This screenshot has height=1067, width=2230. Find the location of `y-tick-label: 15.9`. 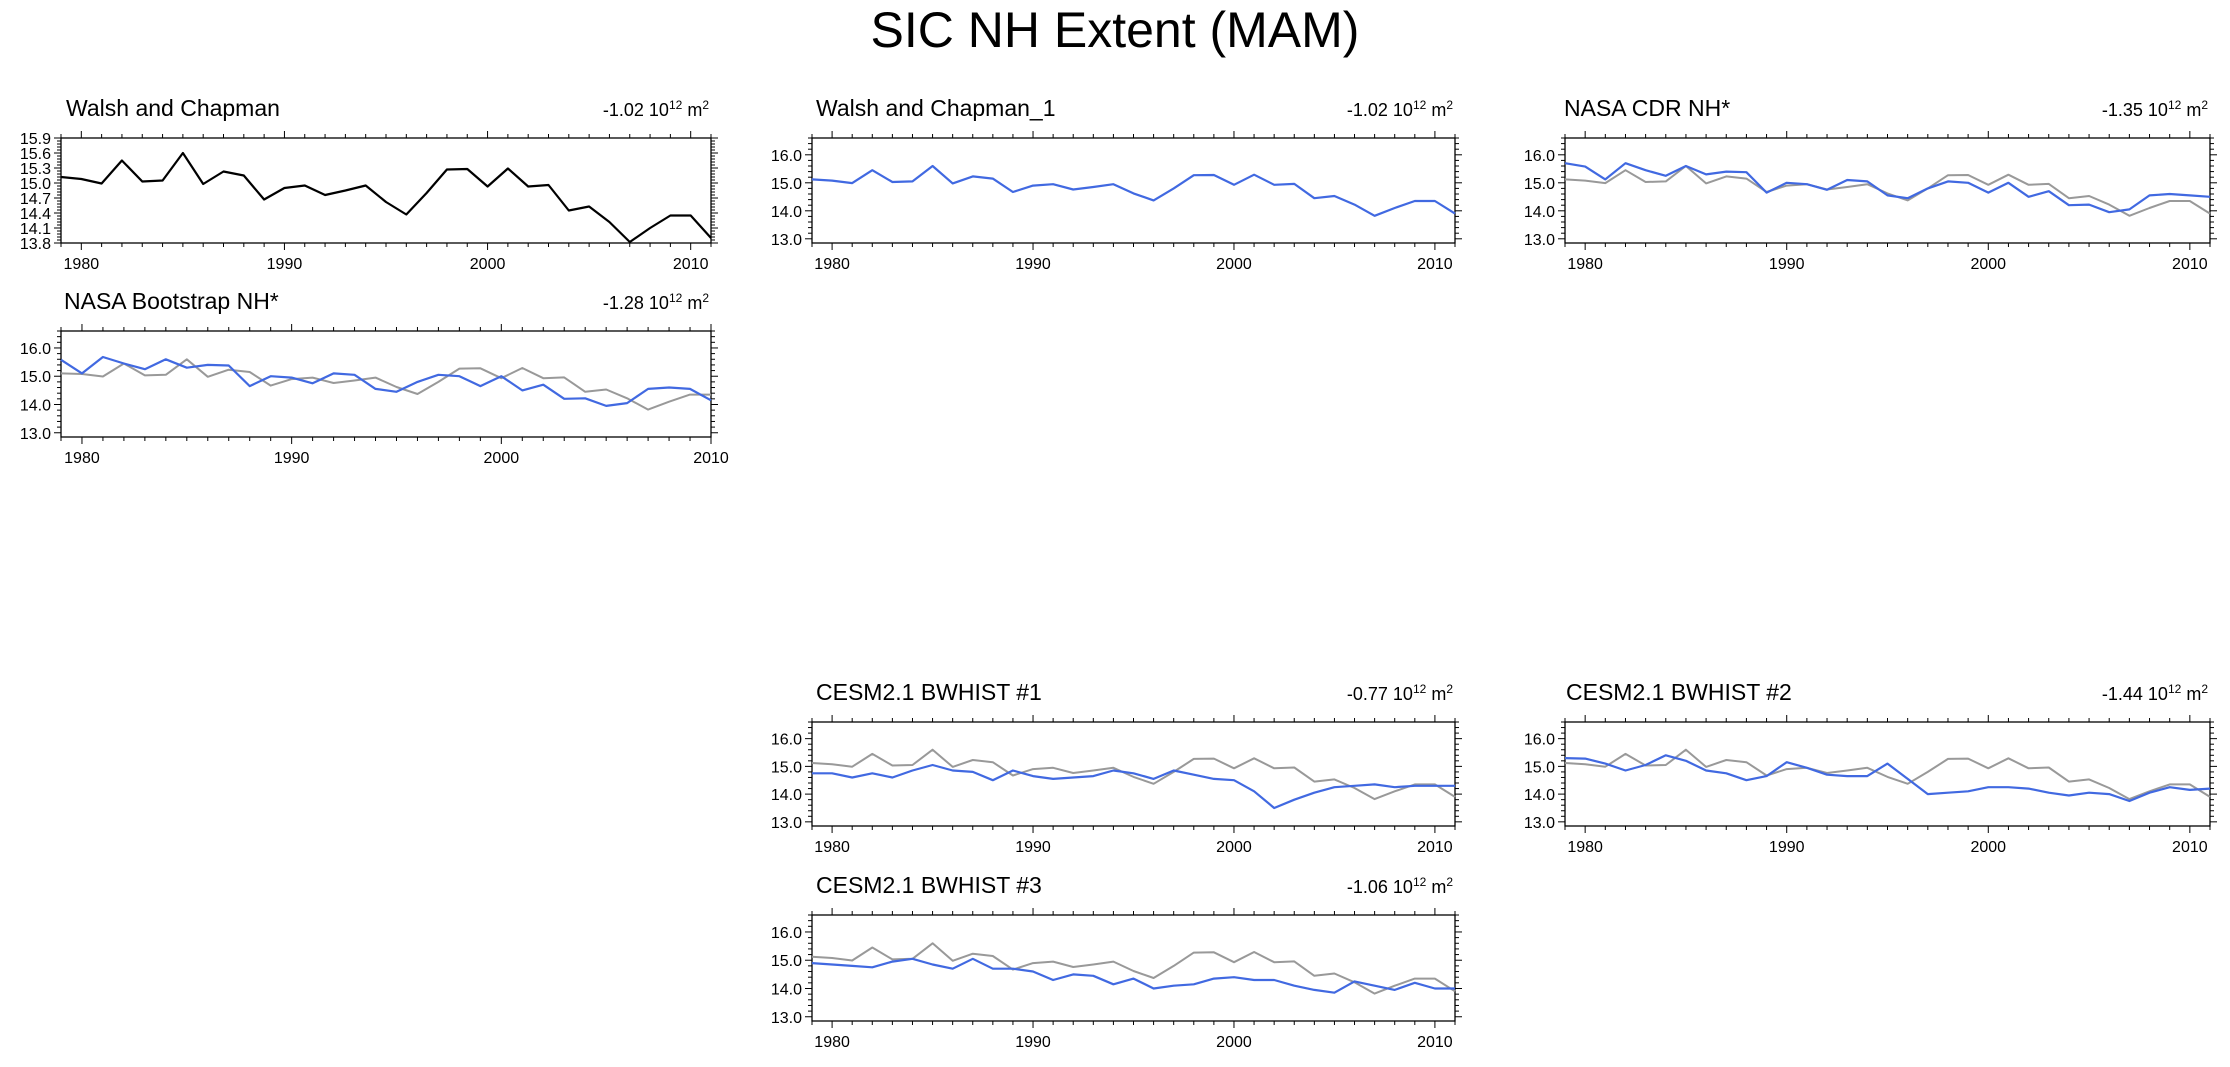

y-tick-label: 15.9 is located at coordinates (35, 139).